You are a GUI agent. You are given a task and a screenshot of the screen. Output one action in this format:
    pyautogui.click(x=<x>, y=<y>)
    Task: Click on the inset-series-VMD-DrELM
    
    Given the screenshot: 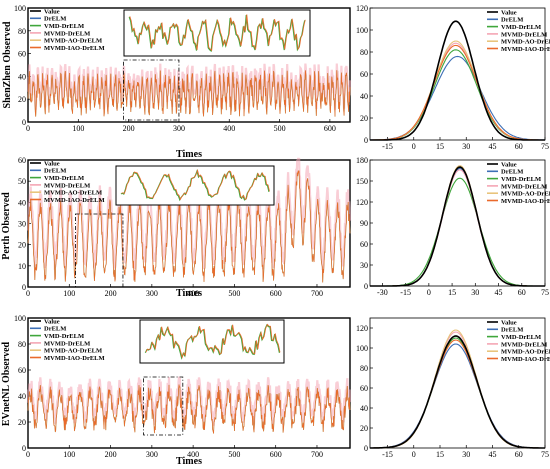 What is the action you would take?
    pyautogui.click(x=217, y=33)
    